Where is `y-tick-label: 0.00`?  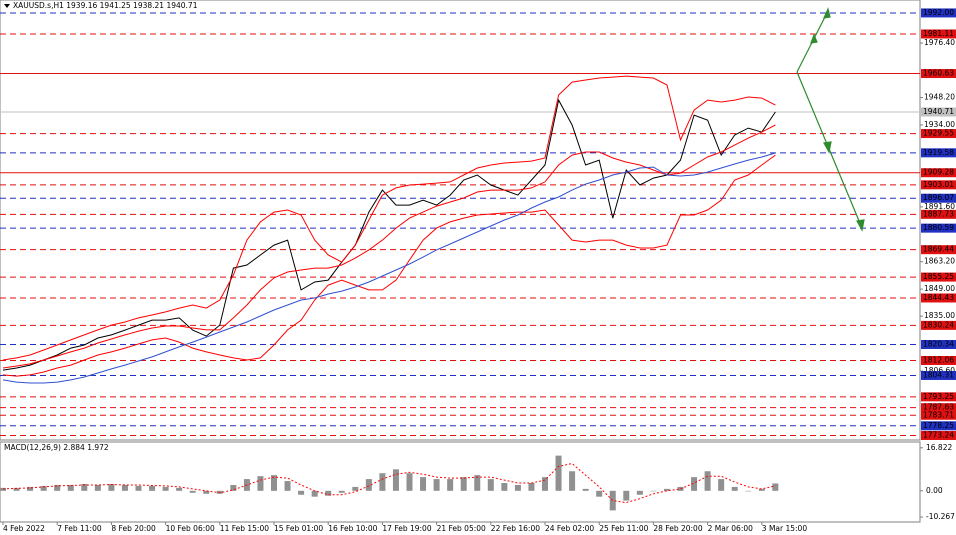 y-tick-label: 0.00 is located at coordinates (934, 490).